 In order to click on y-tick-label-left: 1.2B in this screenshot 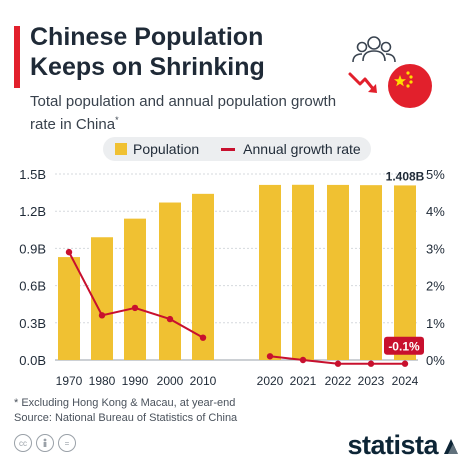, I will do `click(32, 211)`.